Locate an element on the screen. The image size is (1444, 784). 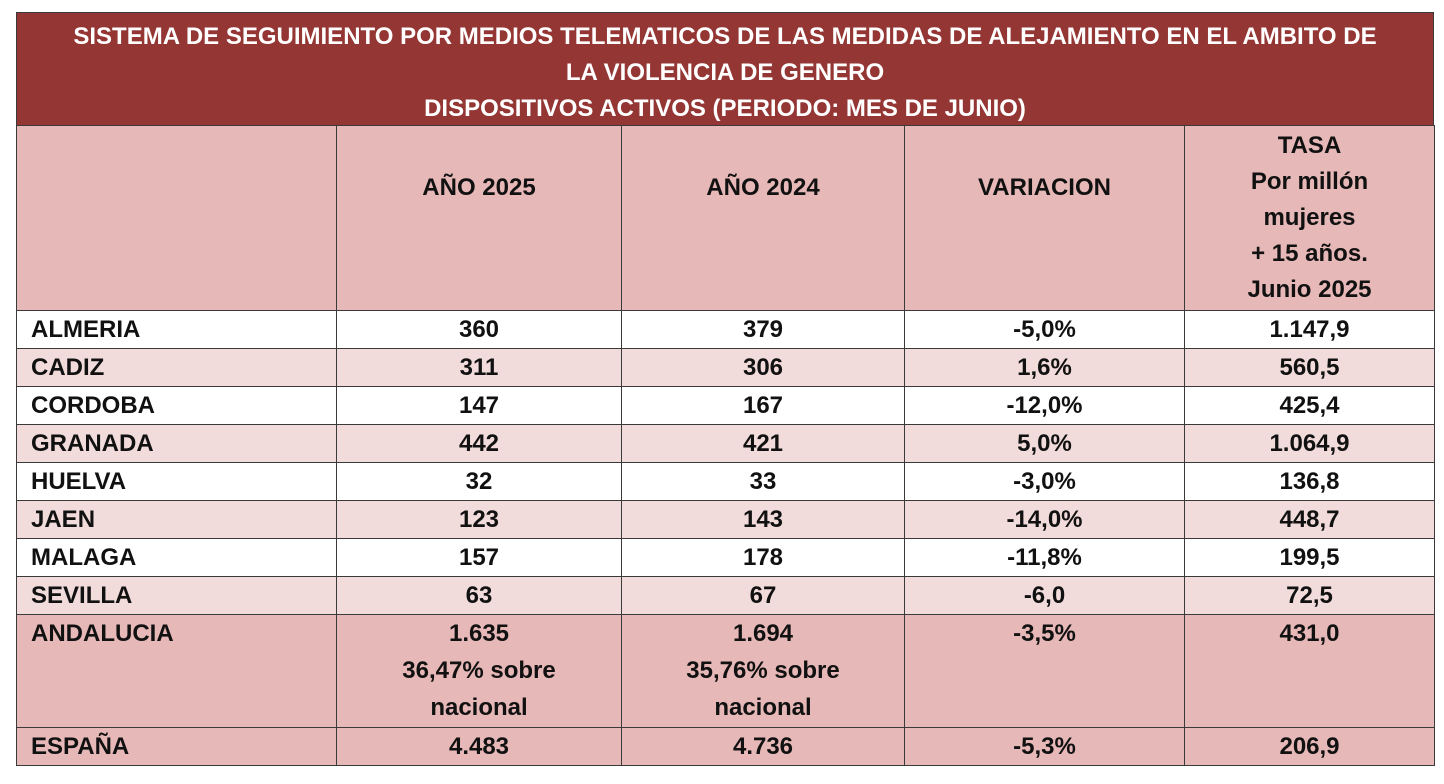
header-2025: AÑO 2025 is located at coordinates (479, 218).